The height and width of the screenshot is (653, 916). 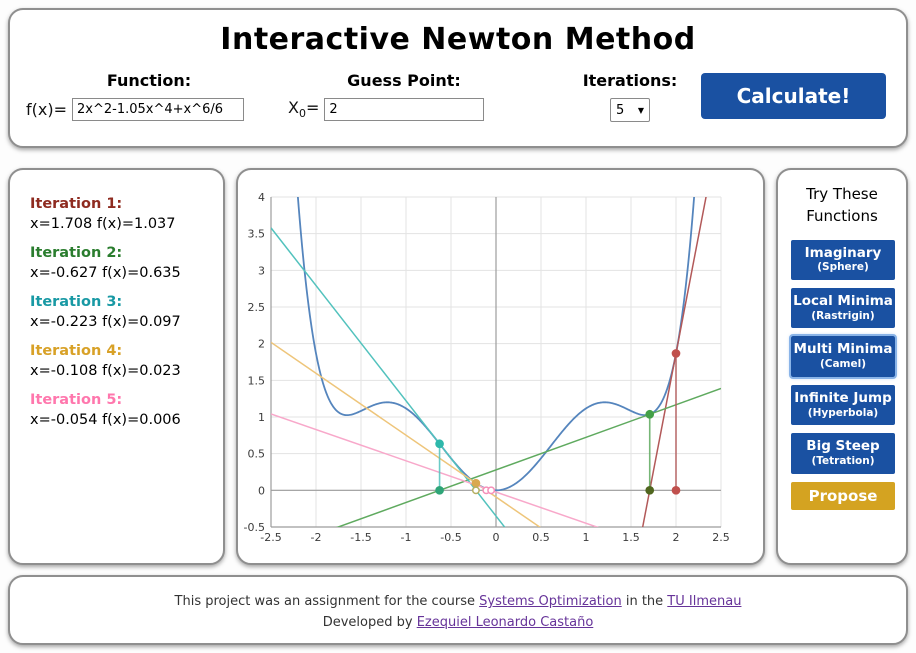 What do you see at coordinates (458, 39) in the screenshot?
I see `page-title: Interactive Newton Method` at bounding box center [458, 39].